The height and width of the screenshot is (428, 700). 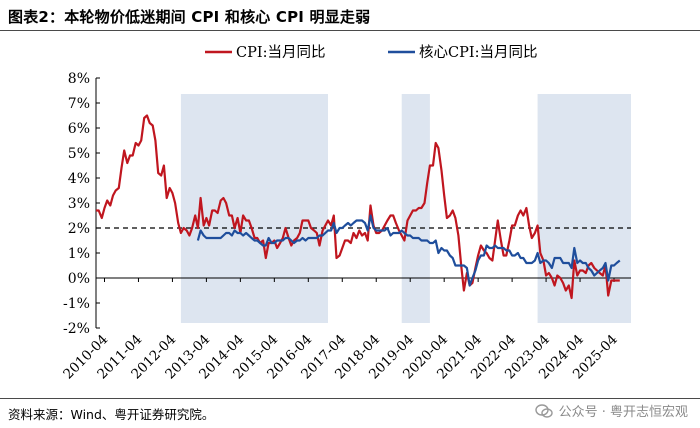 What do you see at coordinates (79, 179) in the screenshot?
I see `y-tick-label: 4%` at bounding box center [79, 179].